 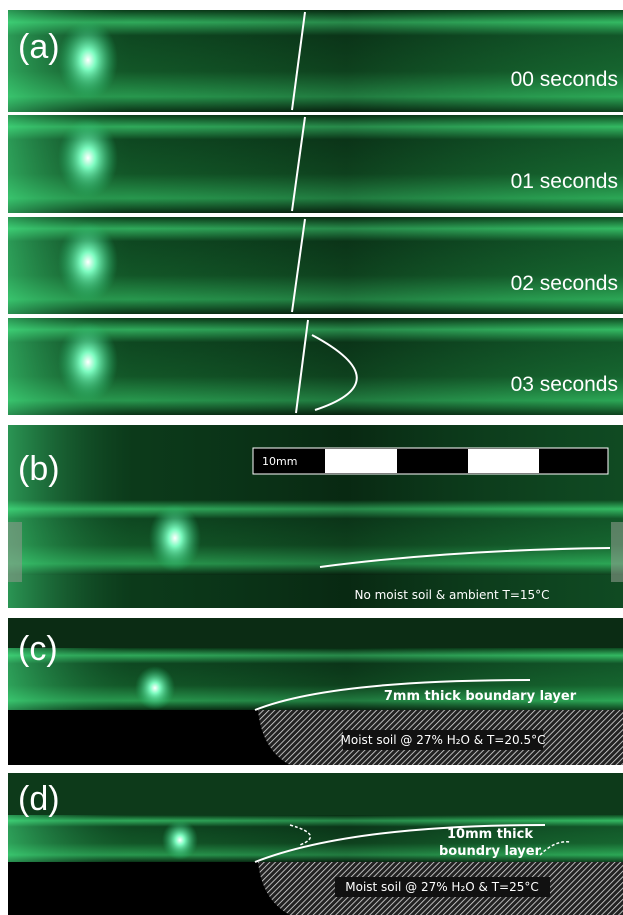 What do you see at coordinates (279, 461) in the screenshot?
I see `scale-label: 10mm` at bounding box center [279, 461].